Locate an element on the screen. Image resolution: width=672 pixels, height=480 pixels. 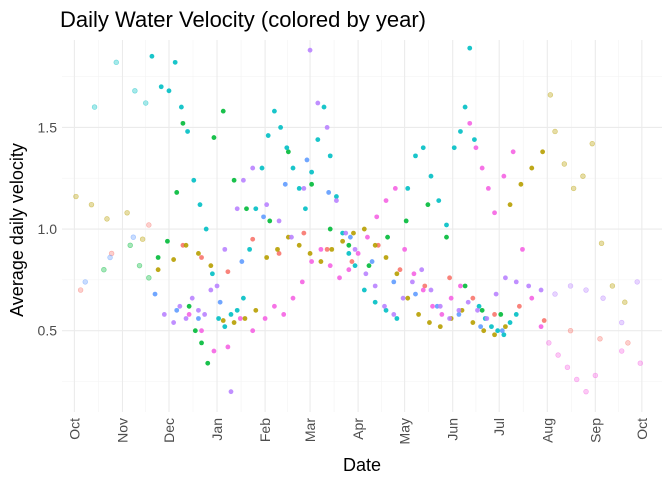
x-tick-label: Jul is located at coordinates (499, 427).